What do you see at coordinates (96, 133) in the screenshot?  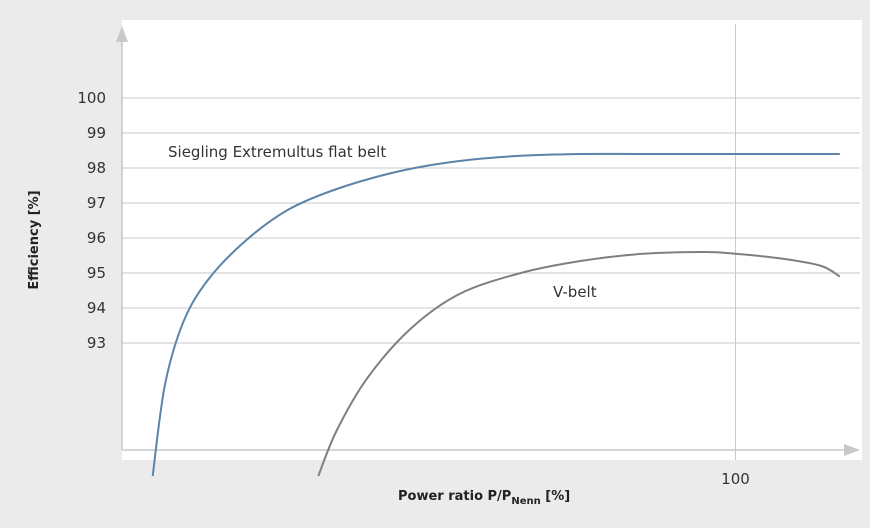 I see `y-tick-label: 99` at bounding box center [96, 133].